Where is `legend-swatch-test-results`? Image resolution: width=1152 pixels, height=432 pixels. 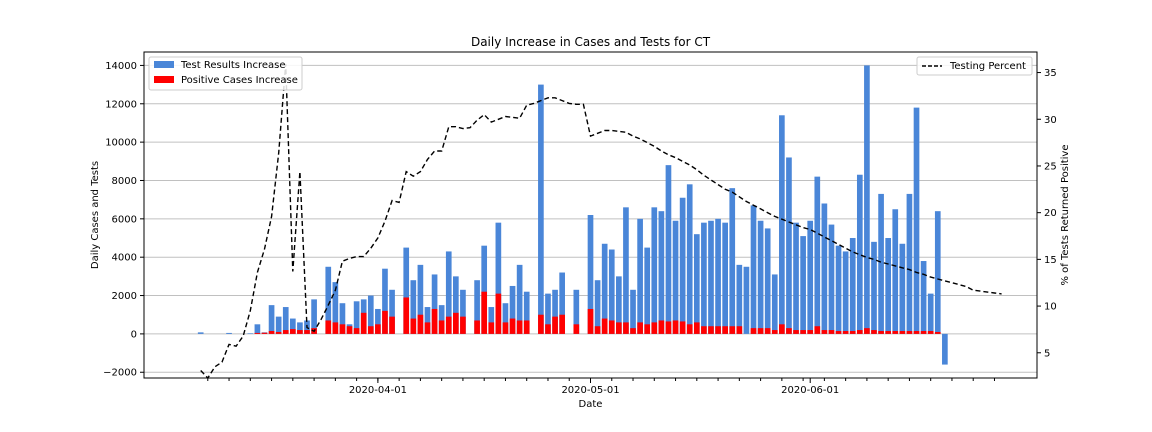 legend-swatch-test-results is located at coordinates (164, 64).